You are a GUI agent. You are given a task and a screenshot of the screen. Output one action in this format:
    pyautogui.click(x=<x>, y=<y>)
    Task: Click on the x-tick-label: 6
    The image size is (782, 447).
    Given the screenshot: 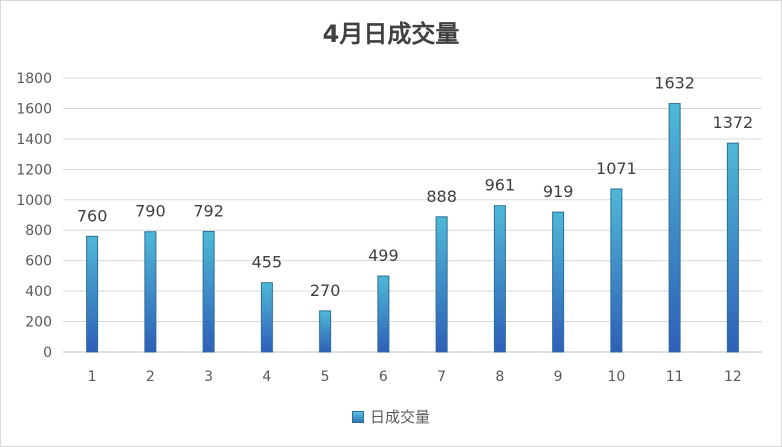 What is the action you would take?
    pyautogui.click(x=383, y=377)
    